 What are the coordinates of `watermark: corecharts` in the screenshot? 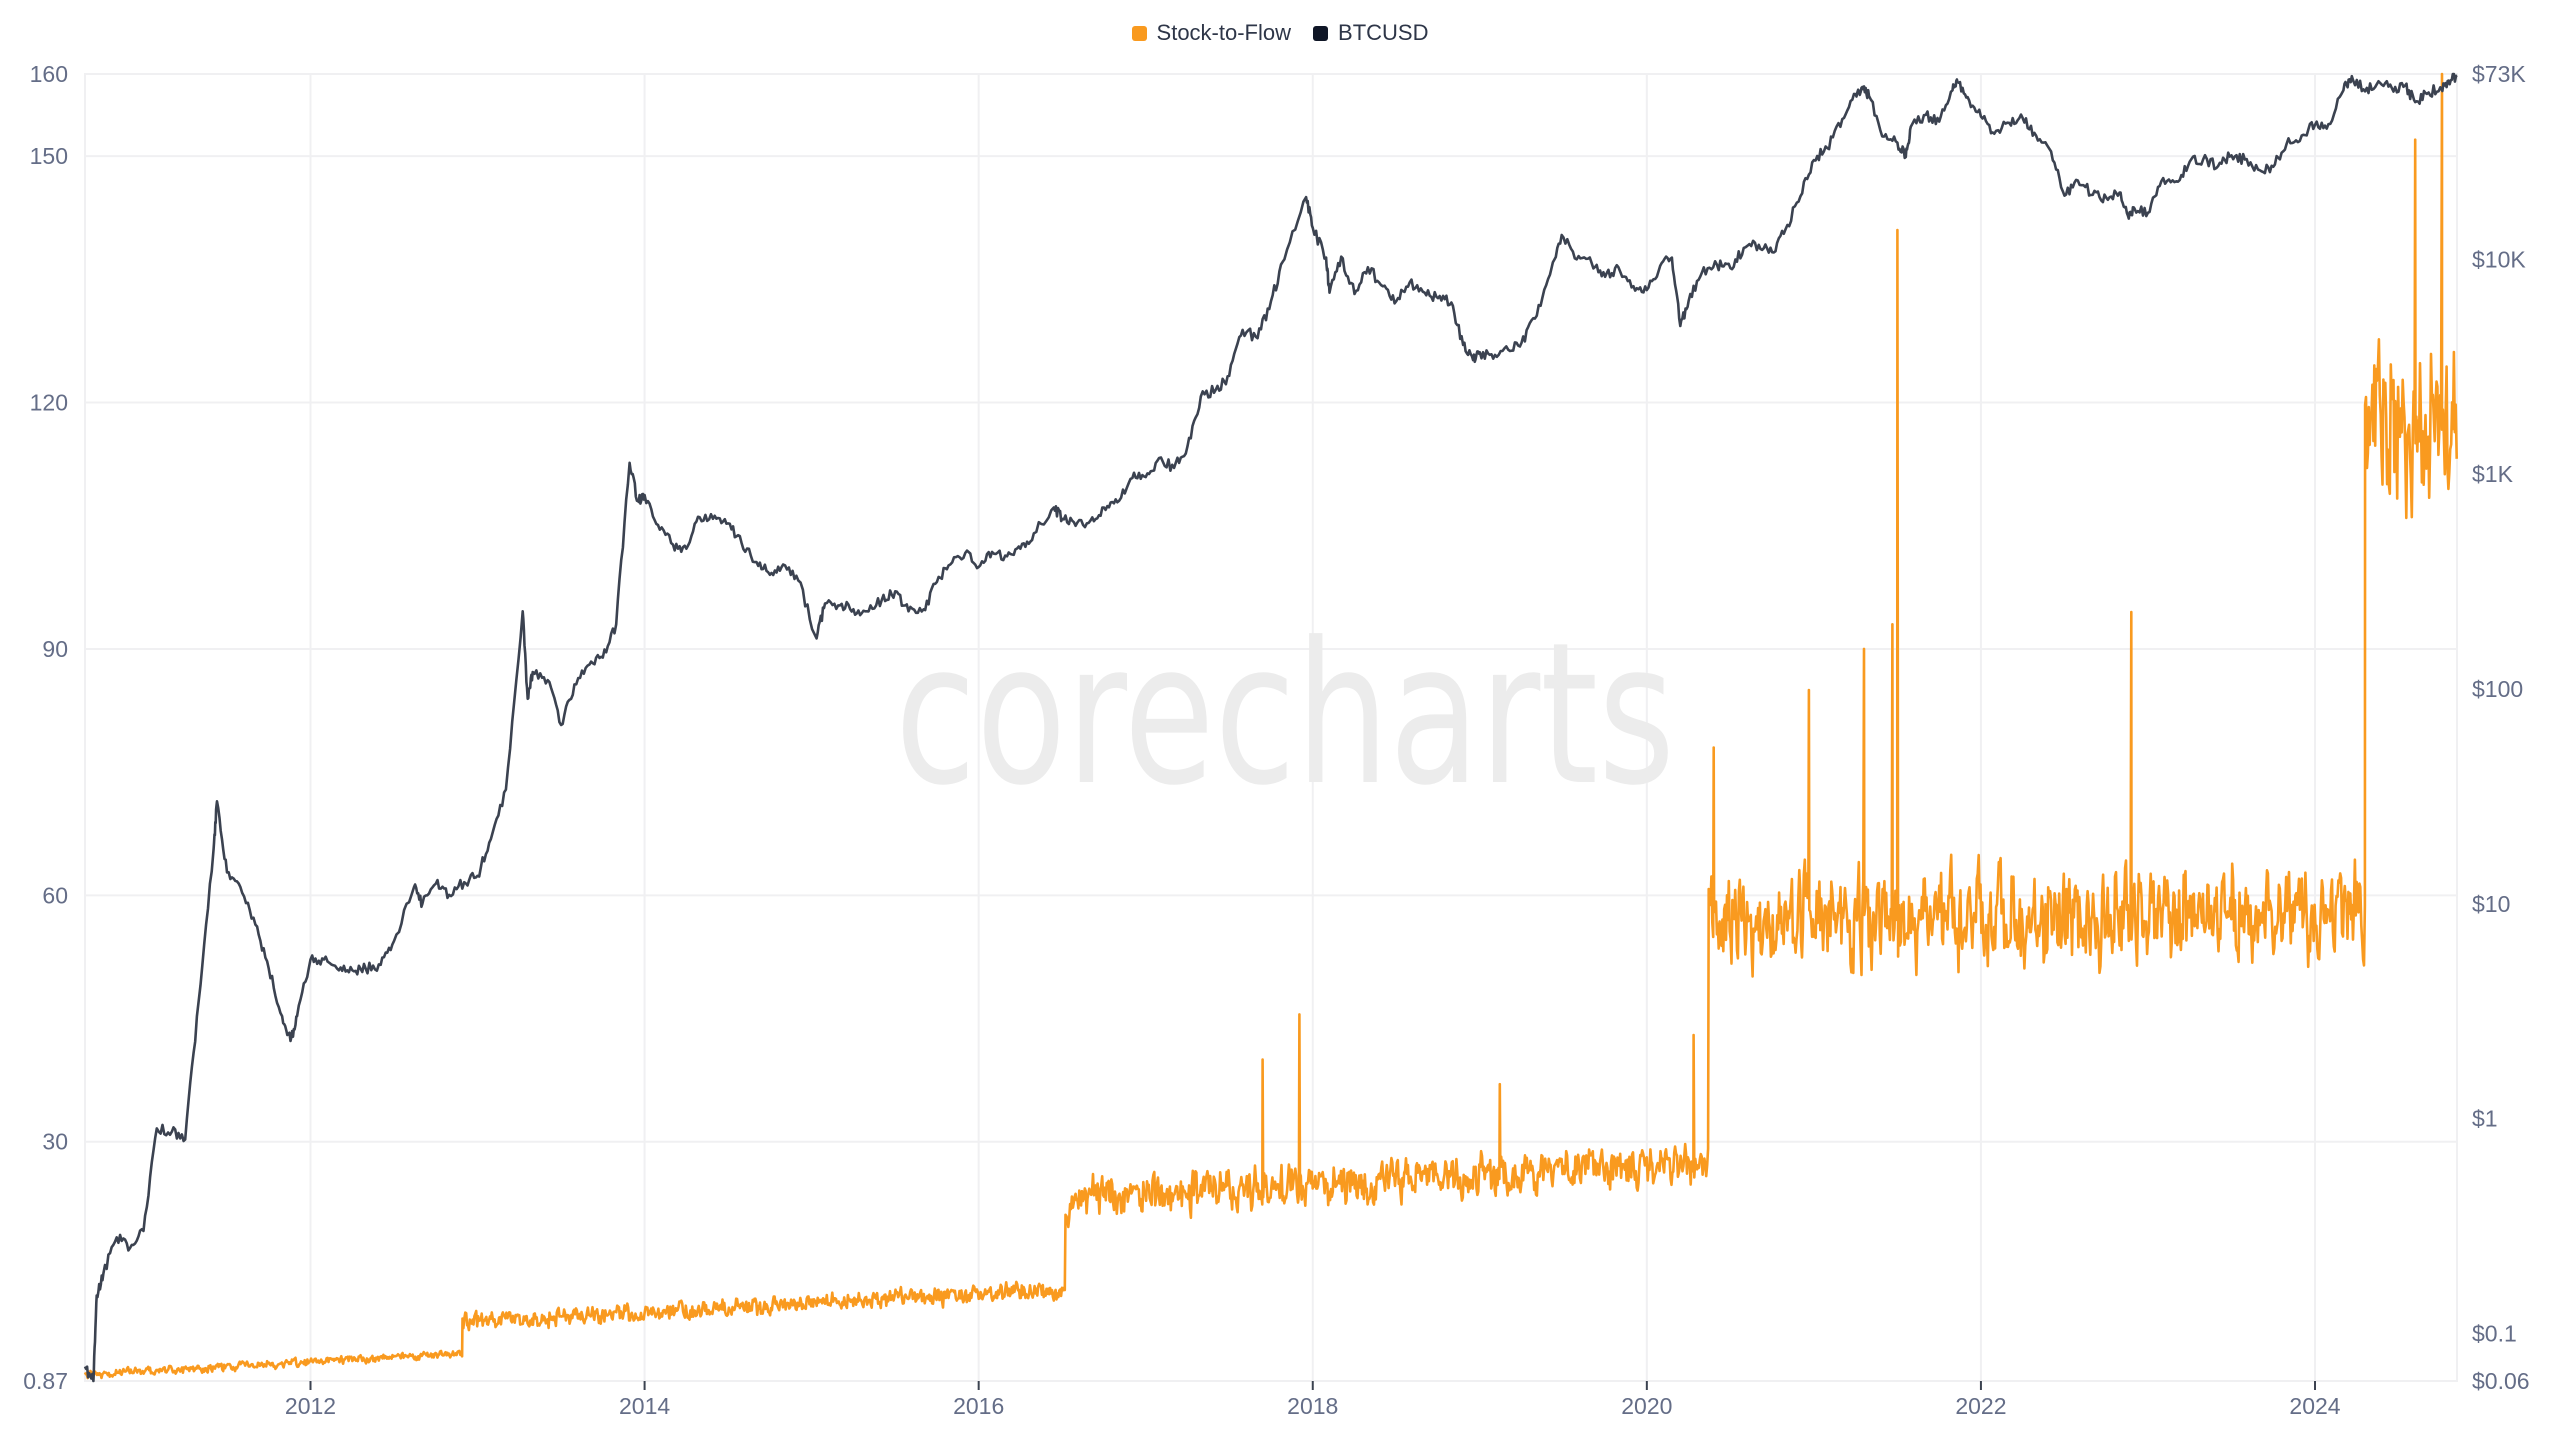 It's located at (1285, 715).